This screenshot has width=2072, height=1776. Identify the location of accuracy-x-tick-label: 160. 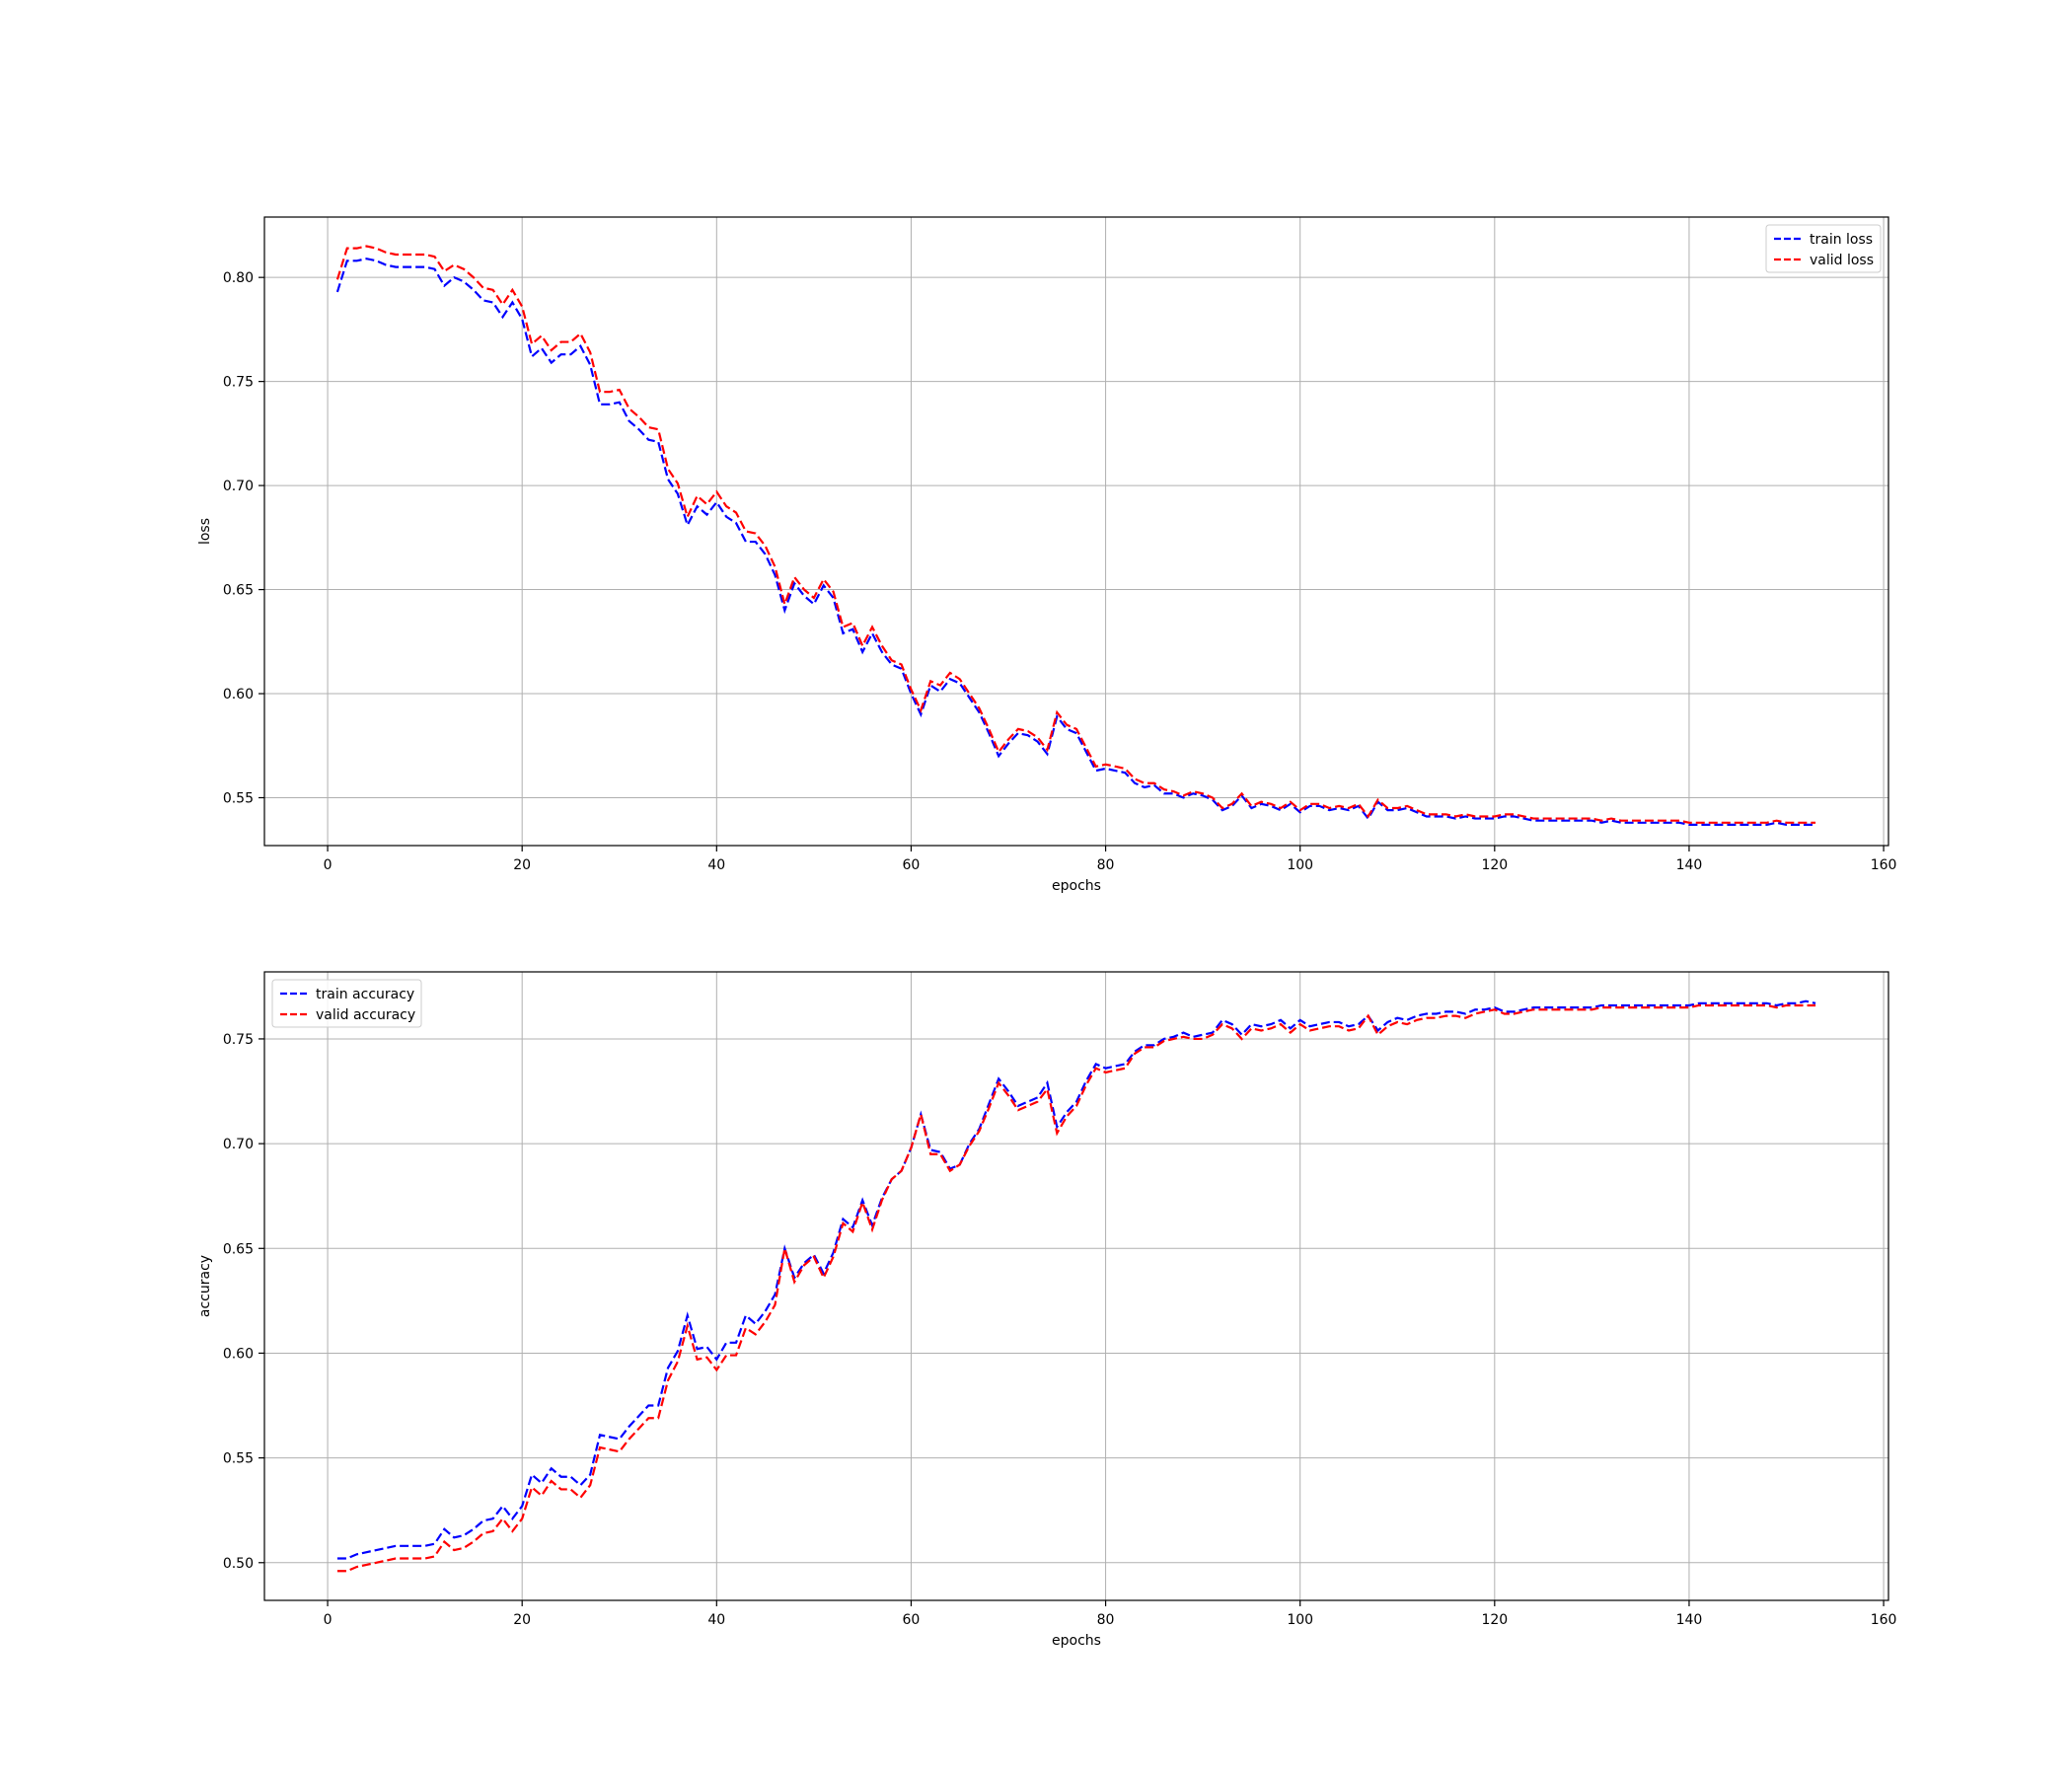
(1884, 1620).